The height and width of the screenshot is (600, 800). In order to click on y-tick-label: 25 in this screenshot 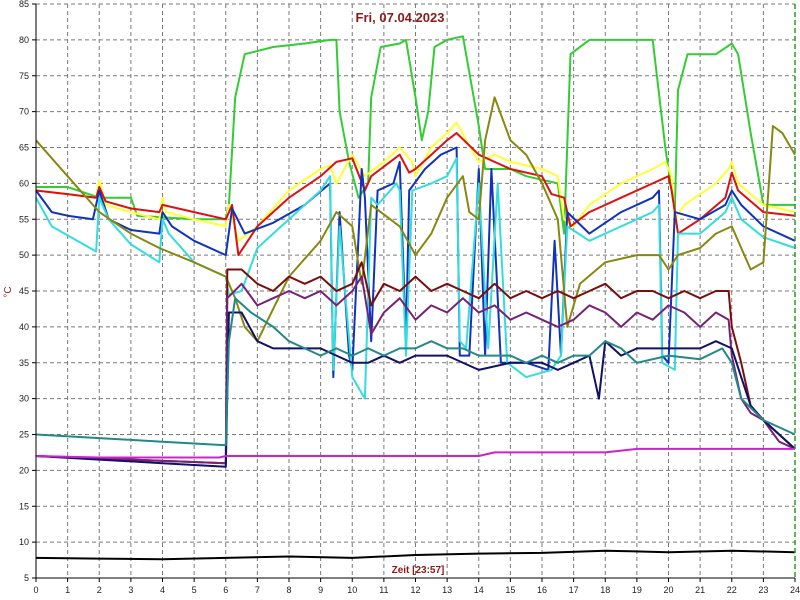, I will do `click(24, 435)`.